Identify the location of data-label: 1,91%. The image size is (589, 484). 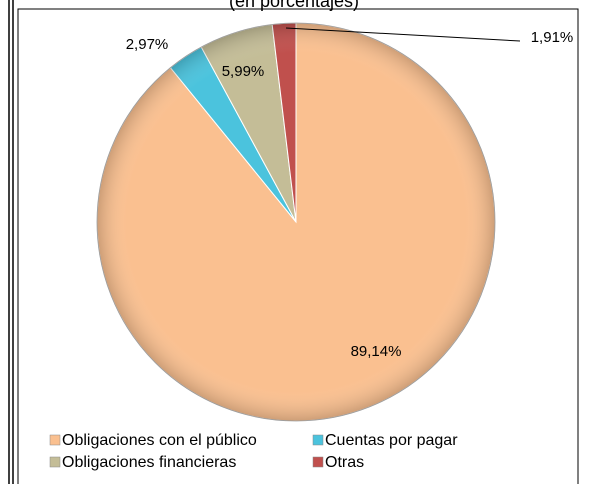
(552, 37).